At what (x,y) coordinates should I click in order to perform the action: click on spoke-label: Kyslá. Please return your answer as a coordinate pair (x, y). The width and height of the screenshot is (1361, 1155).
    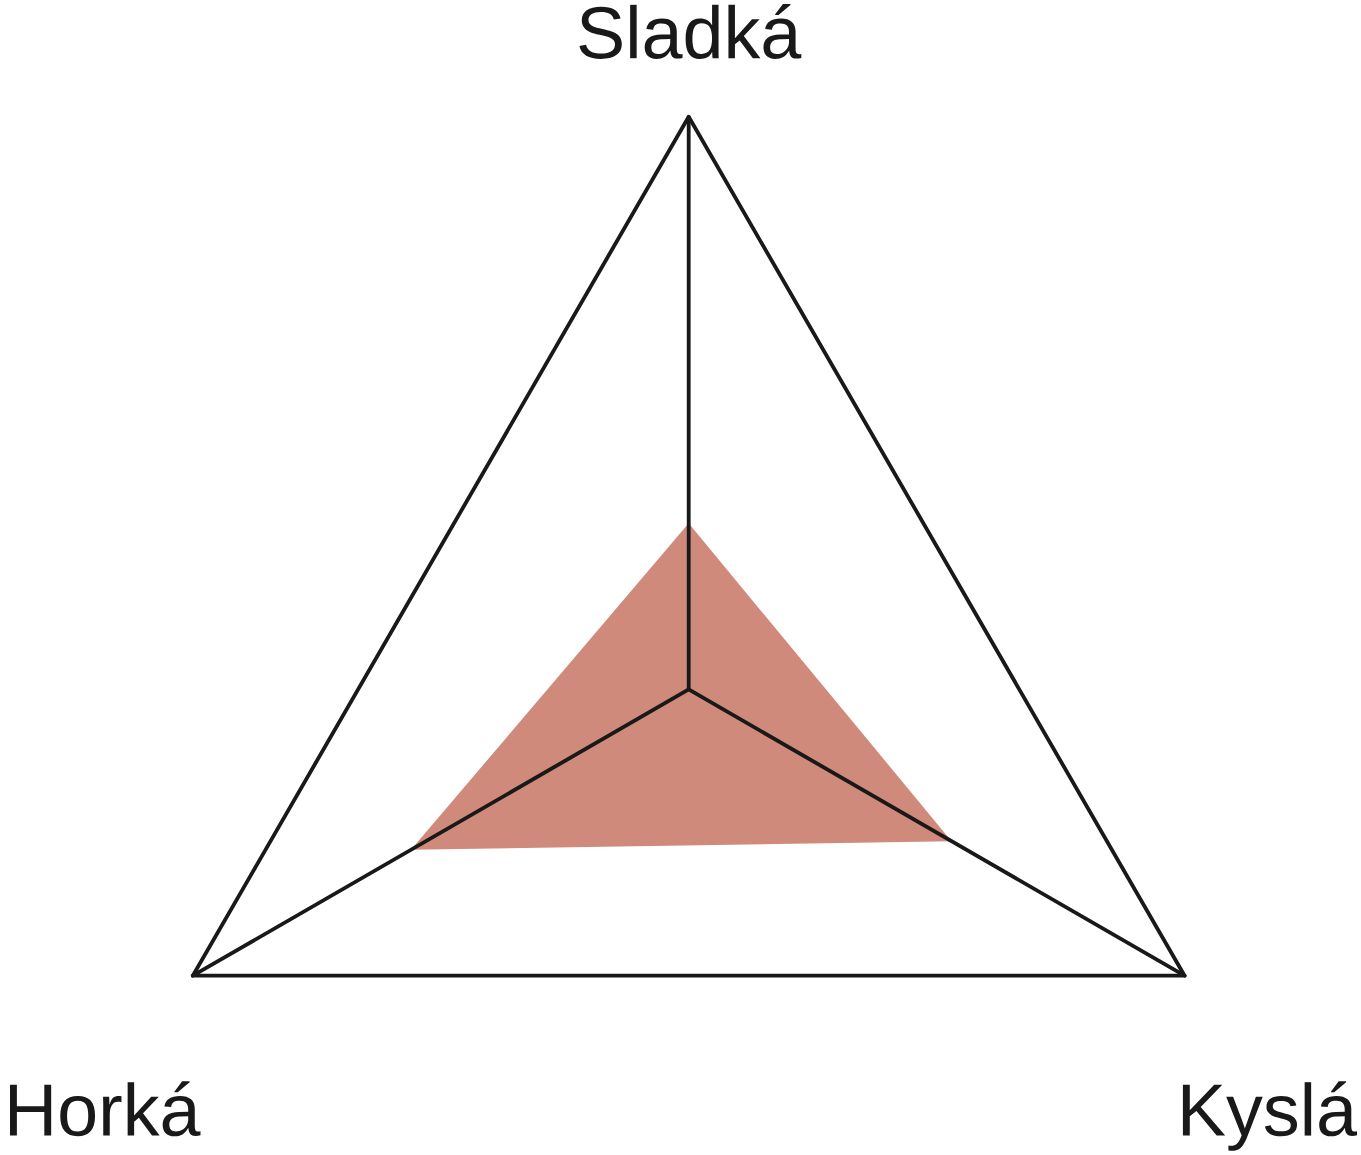
    Looking at the image, I should click on (1270, 1116).